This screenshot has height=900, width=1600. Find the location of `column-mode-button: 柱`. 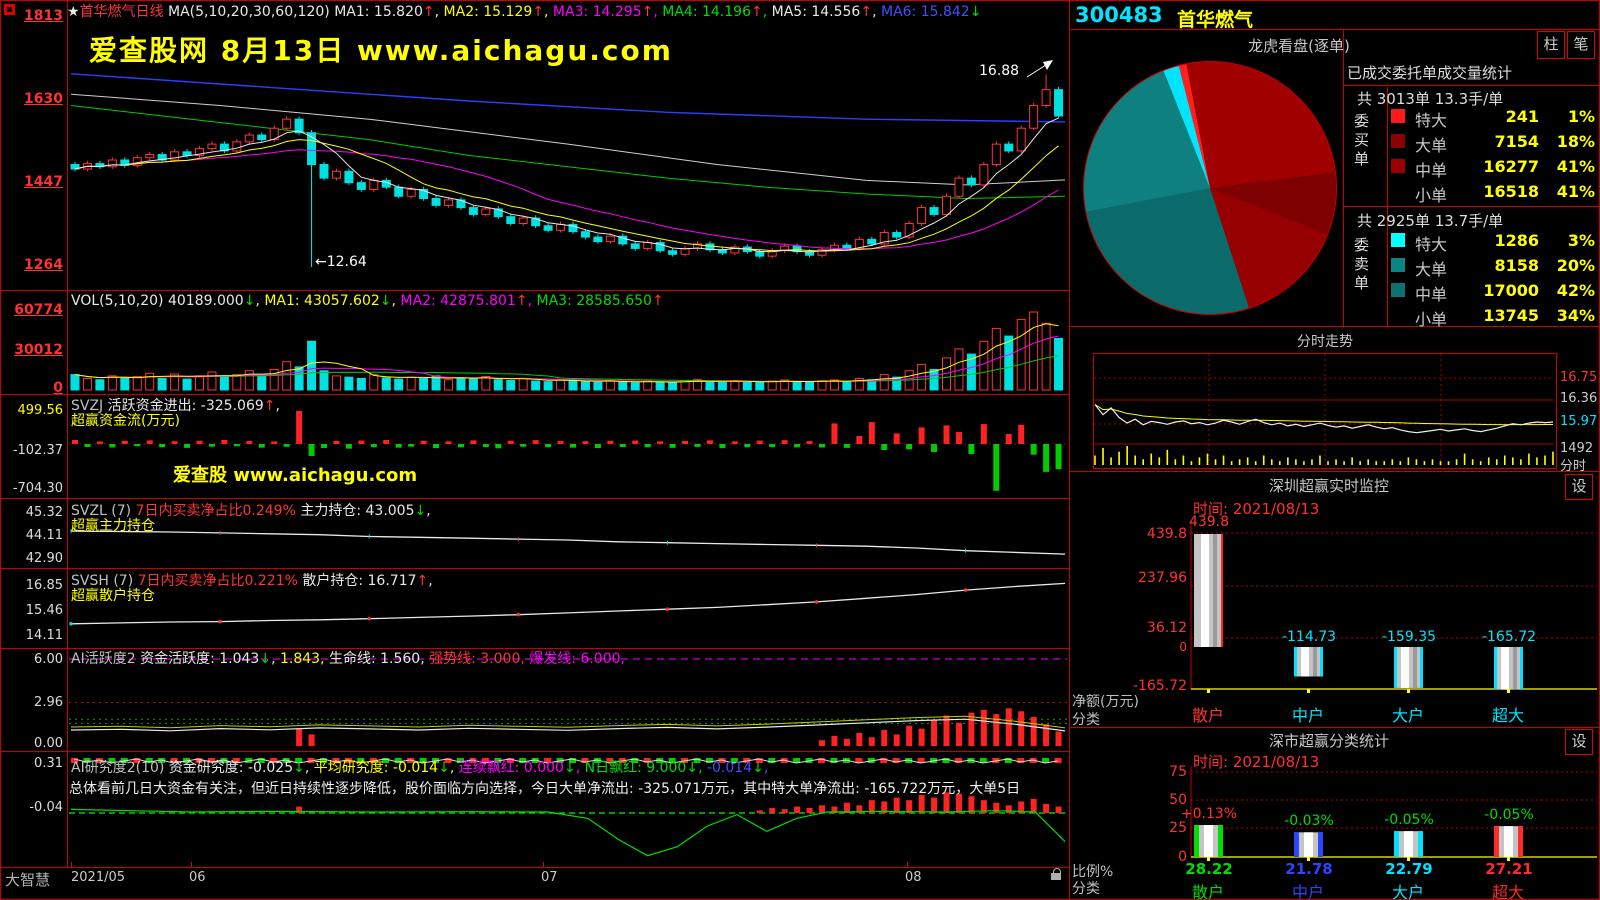

column-mode-button: 柱 is located at coordinates (1551, 45).